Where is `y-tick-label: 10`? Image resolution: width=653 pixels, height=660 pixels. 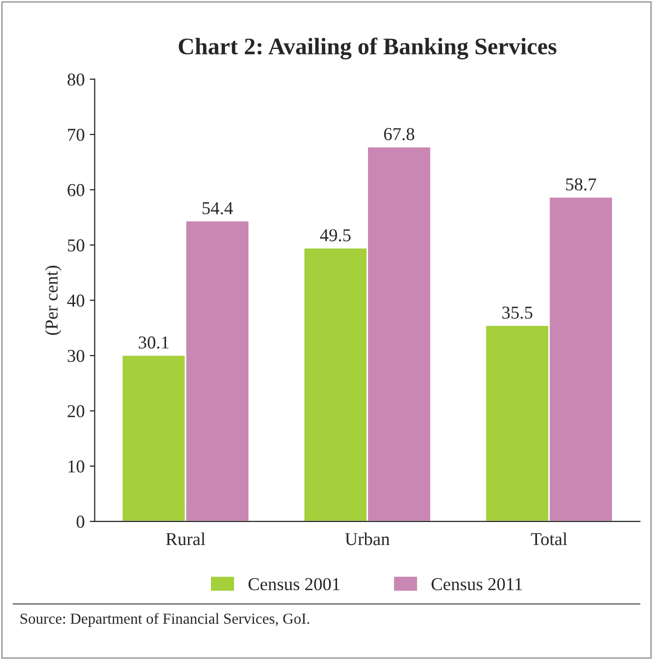 y-tick-label: 10 is located at coordinates (76, 466).